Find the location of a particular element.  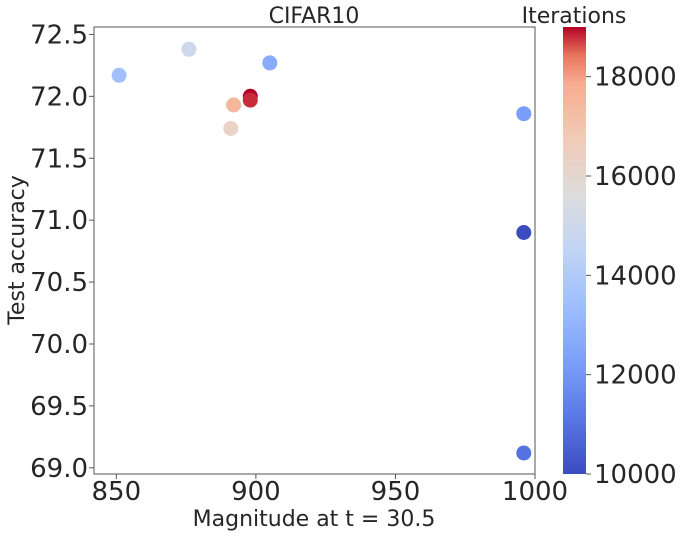

y-tick-label: 69.5 is located at coordinates (59, 407).